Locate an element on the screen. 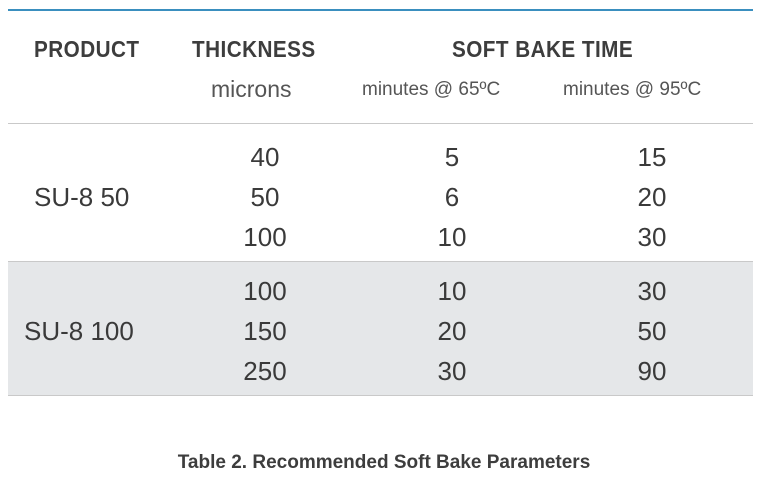 This screenshot has height=486, width=768. thickness-cell: 50 is located at coordinates (265, 197).